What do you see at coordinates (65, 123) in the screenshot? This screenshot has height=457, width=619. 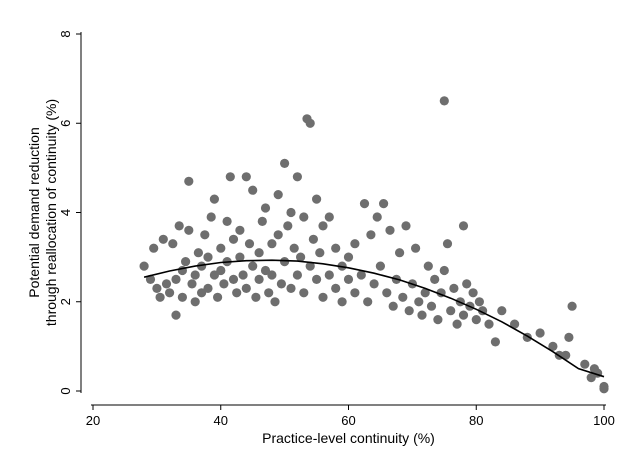 I see `y-tick-label: 6` at bounding box center [65, 123].